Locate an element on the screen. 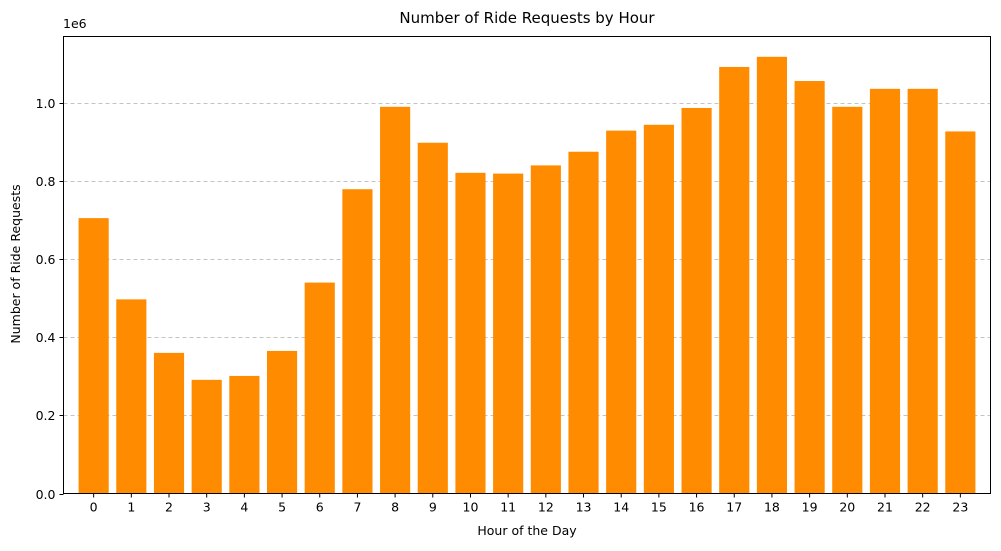 This screenshot has height=551, width=1001. y-axis-title: Number of Ride Requests is located at coordinates (15, 263).